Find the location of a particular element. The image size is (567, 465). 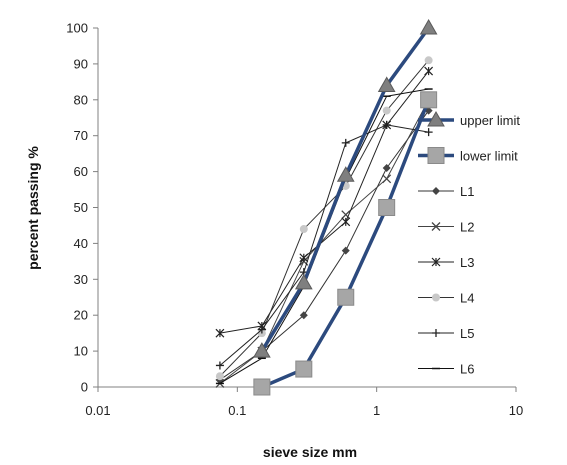

legend-item-lower-limit: lower limit is located at coordinates (468, 155).